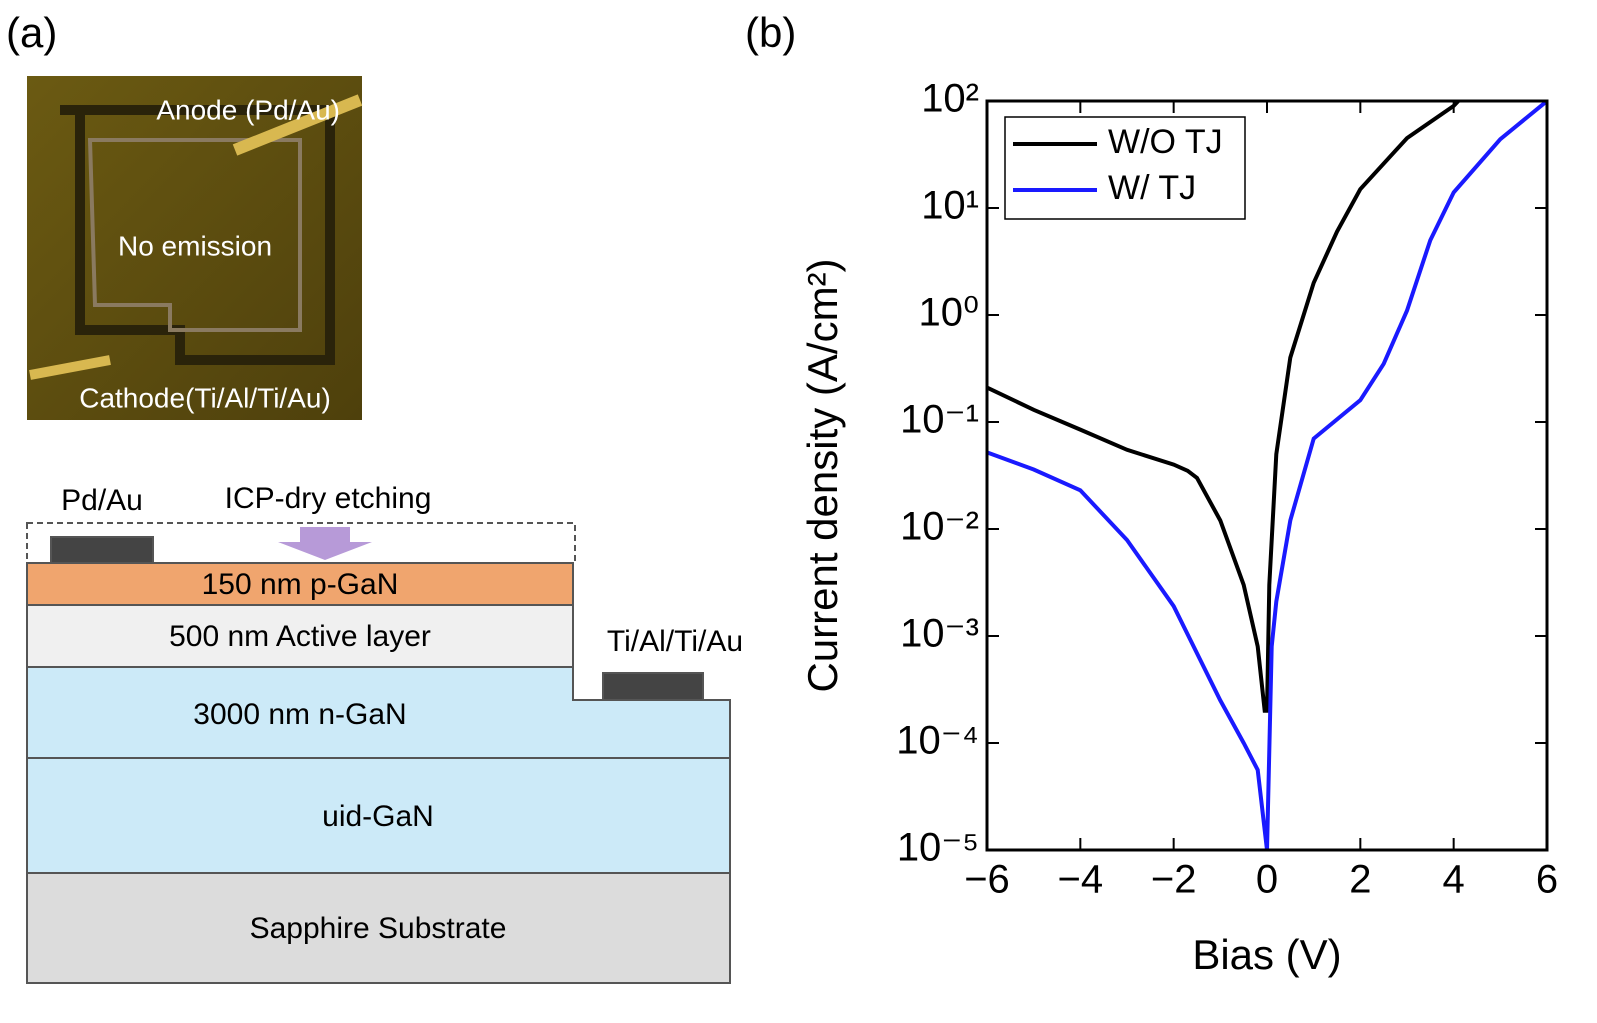 This screenshot has height=1023, width=1597. What do you see at coordinates (300, 636) in the screenshot?
I see `layer-label: 500 nm Active layer` at bounding box center [300, 636].